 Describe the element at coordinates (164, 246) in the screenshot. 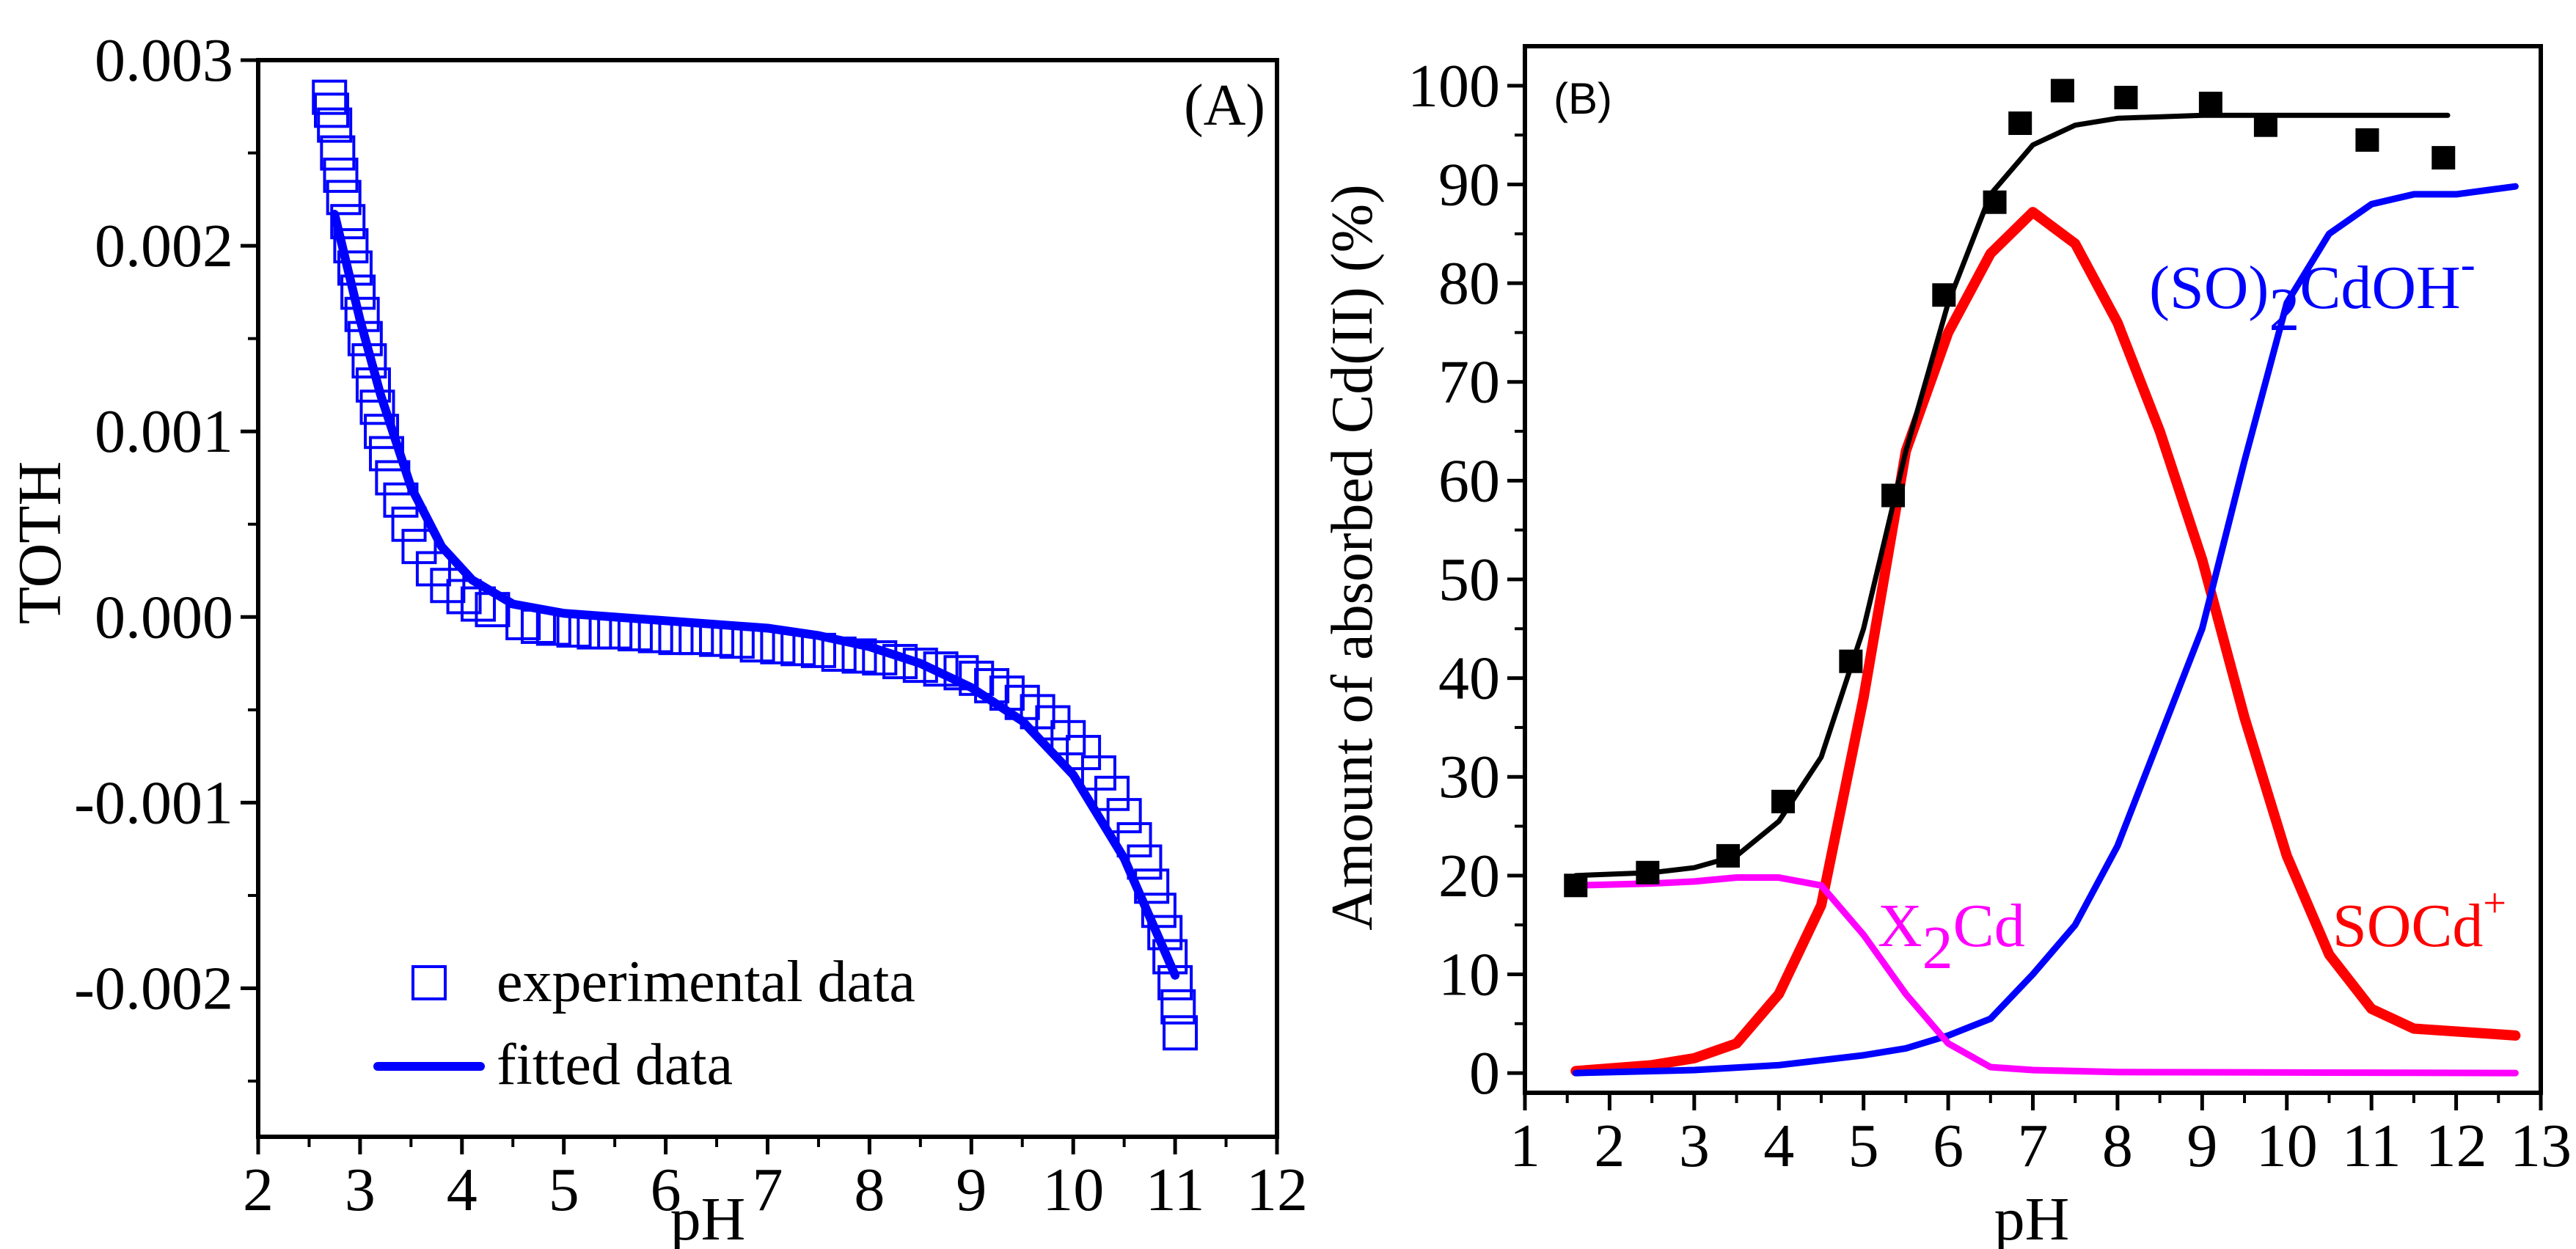

I see `y-tick-label: 0.002` at that location.